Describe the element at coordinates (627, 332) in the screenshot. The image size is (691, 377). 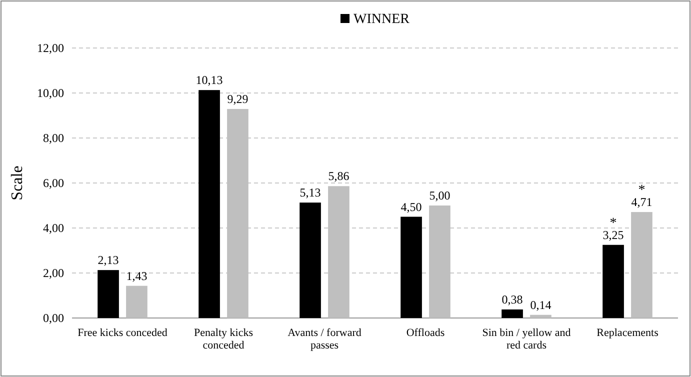
I see `x-tick-label: Replacements` at that location.